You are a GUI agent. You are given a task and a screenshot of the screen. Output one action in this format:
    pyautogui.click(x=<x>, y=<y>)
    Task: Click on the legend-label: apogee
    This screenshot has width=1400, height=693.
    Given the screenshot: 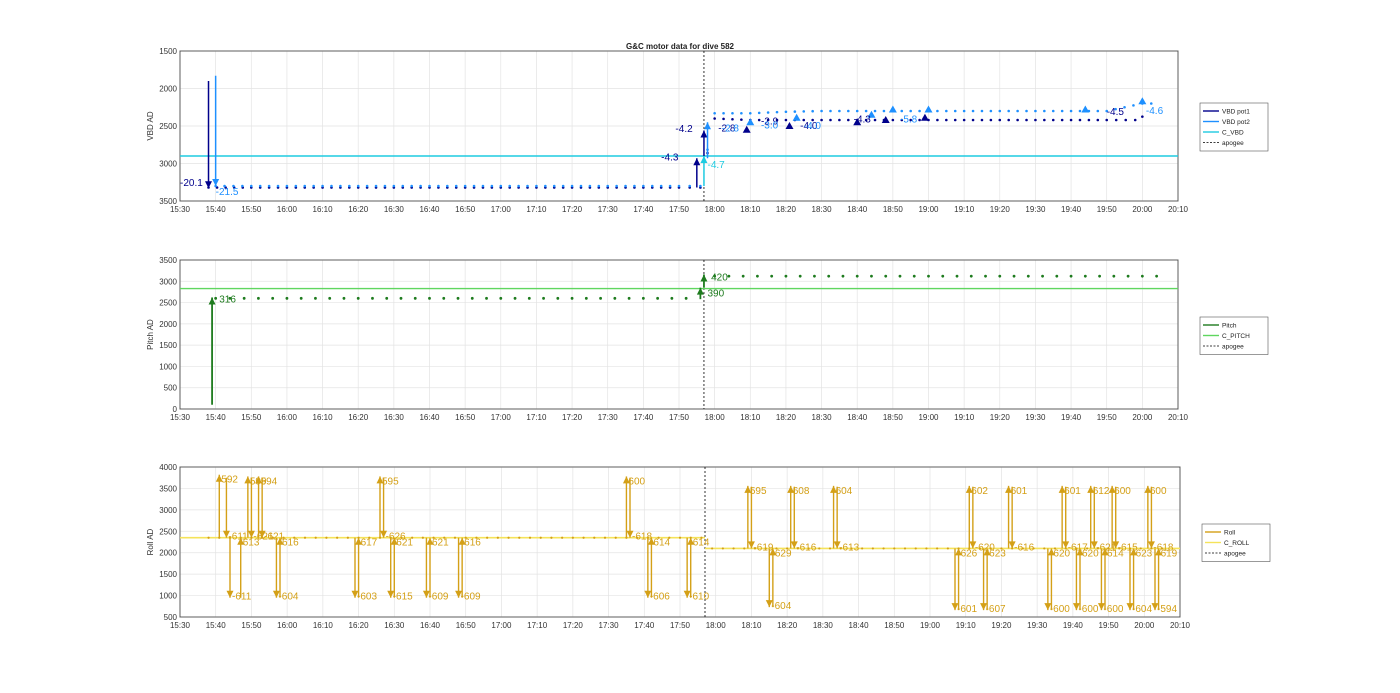 What is the action you would take?
    pyautogui.click(x=1235, y=554)
    